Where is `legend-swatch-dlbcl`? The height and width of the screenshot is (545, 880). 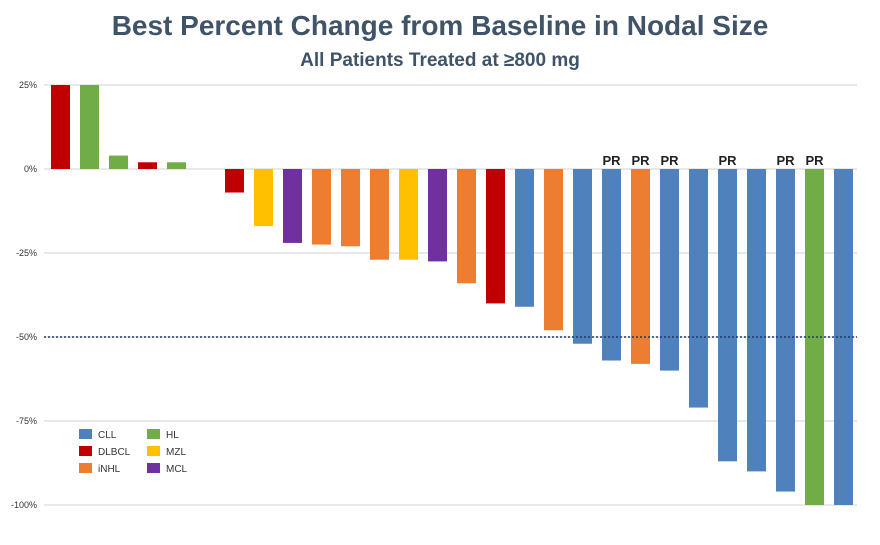 legend-swatch-dlbcl is located at coordinates (85, 451).